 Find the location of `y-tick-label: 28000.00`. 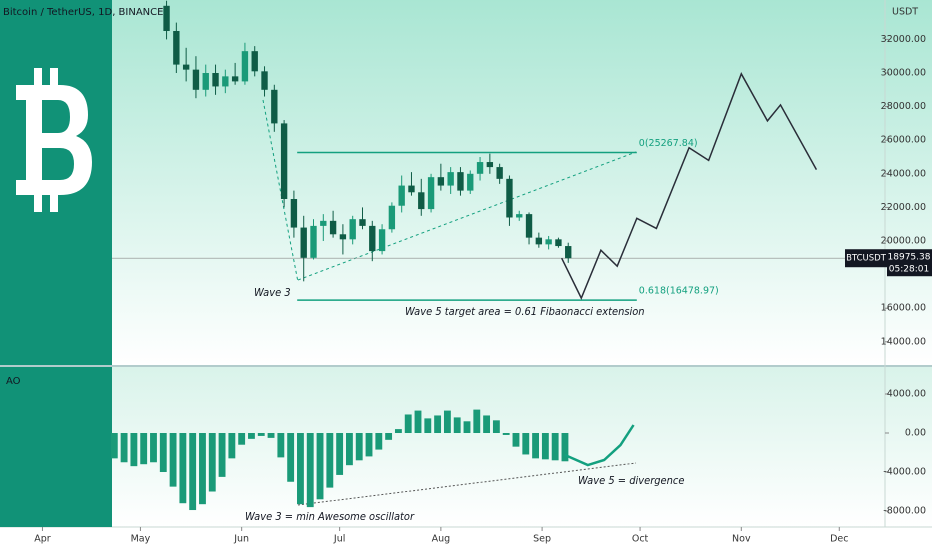

y-tick-label: 28000.00 is located at coordinates (903, 106).